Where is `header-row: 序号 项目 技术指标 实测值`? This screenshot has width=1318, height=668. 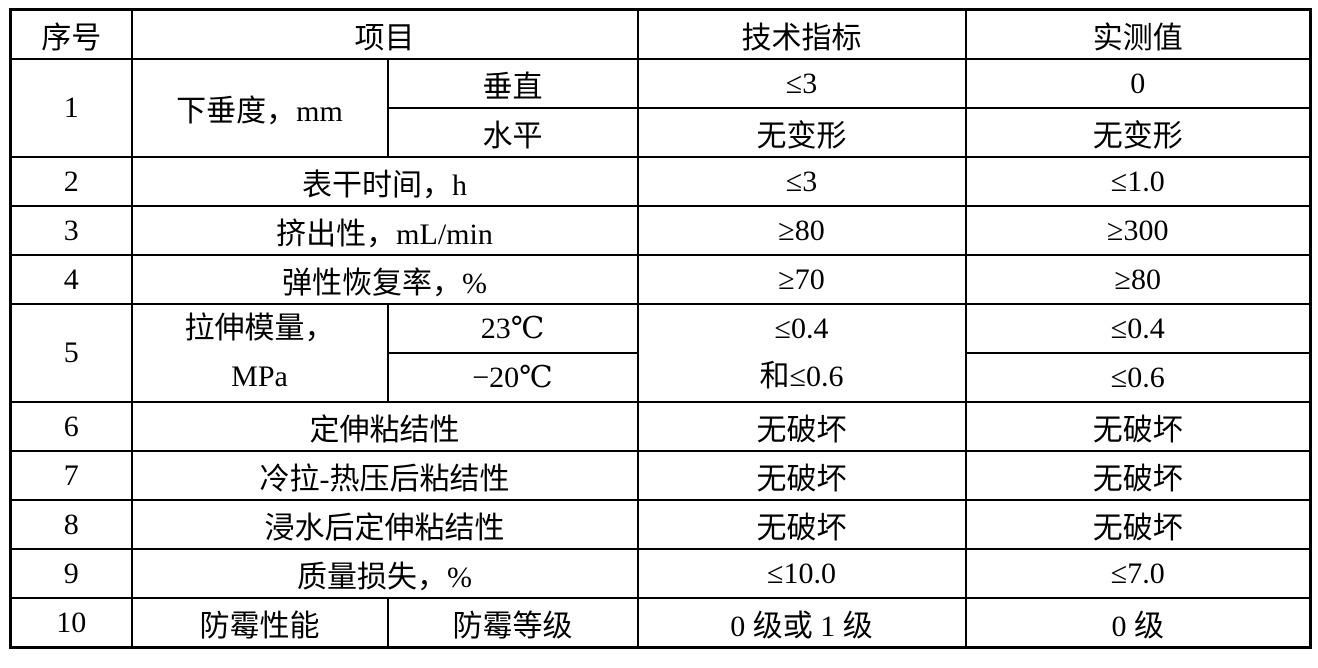 header-row: 序号 项目 技术指标 实测值 is located at coordinates (660, 34).